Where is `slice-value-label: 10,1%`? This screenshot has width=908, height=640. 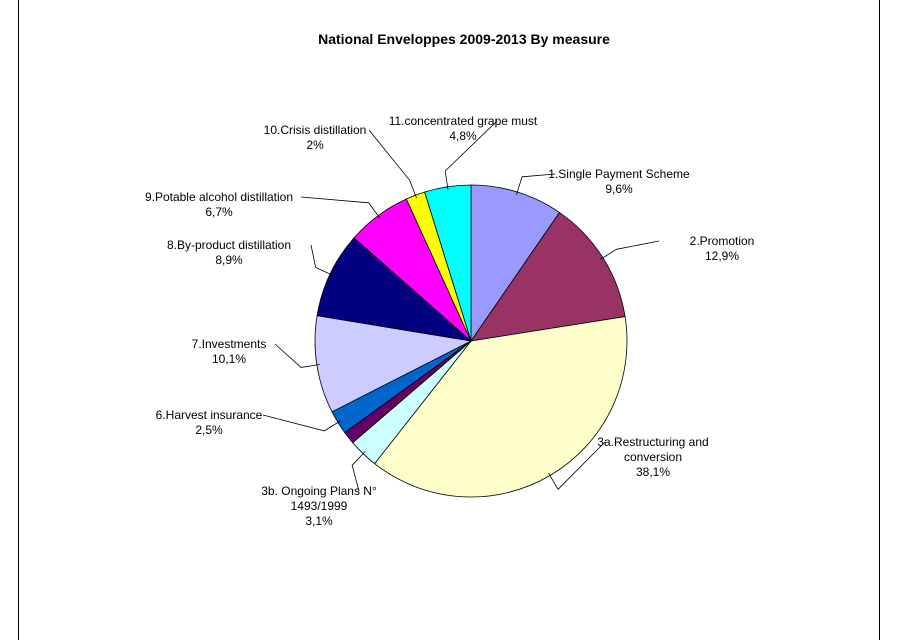
slice-value-label: 10,1% is located at coordinates (229, 359).